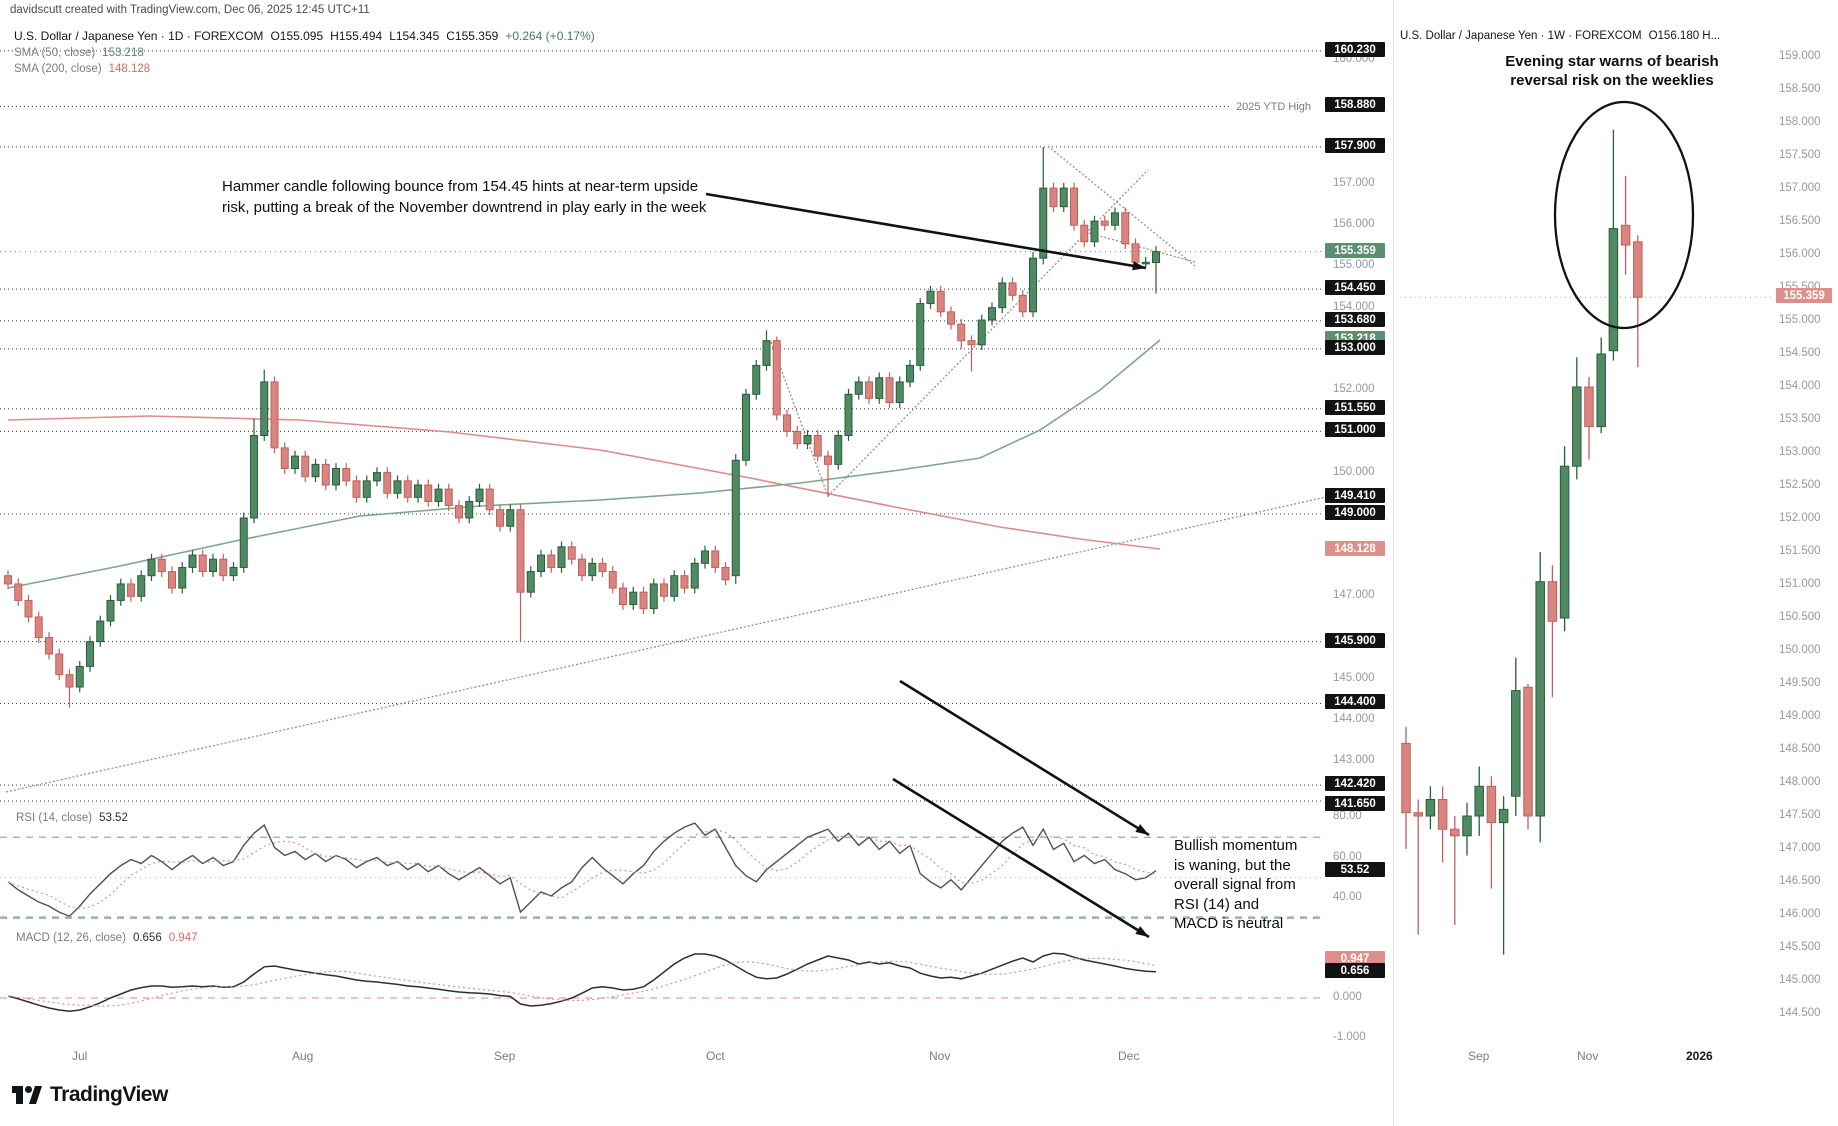 The width and height of the screenshot is (1838, 1126). Describe the element at coordinates (107, 938) in the screenshot. I see `macd-legend: MACD (12, 26, close) 0.656 0.947` at that location.